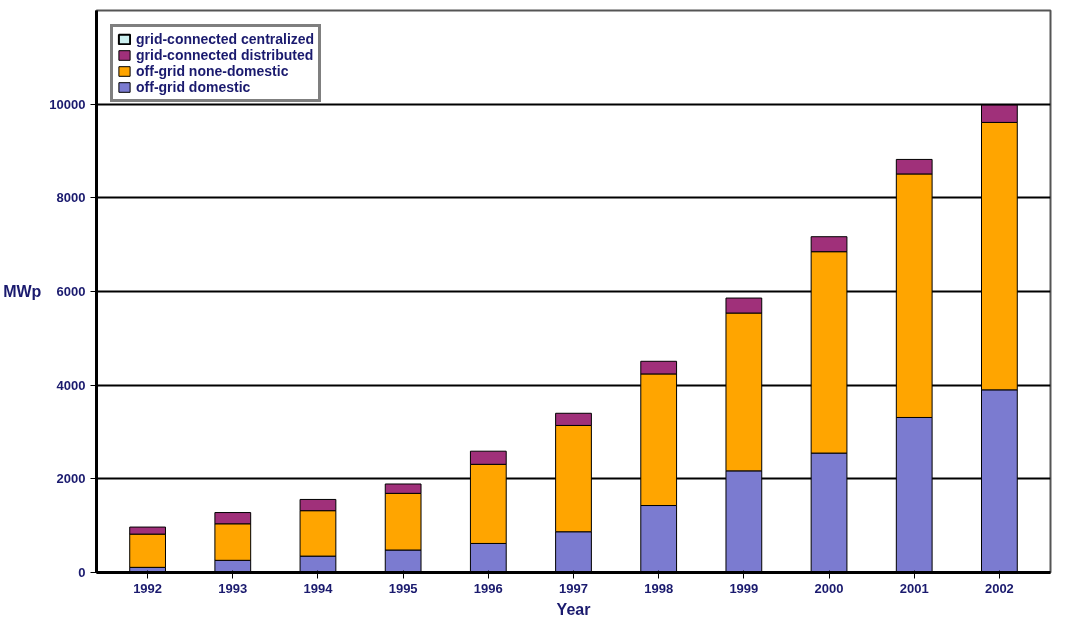 This screenshot has width=1066, height=626. I want to click on x-tick-label: 1999, so click(744, 588).